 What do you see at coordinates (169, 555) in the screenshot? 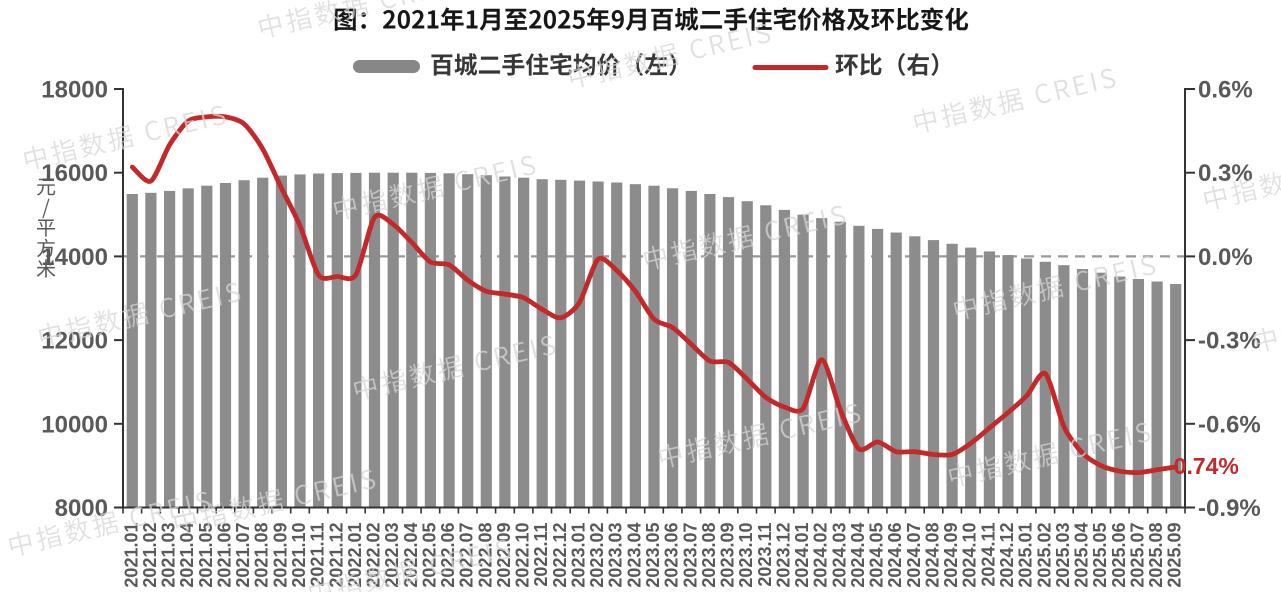
I see `svg-text: 2021.03` at bounding box center [169, 555].